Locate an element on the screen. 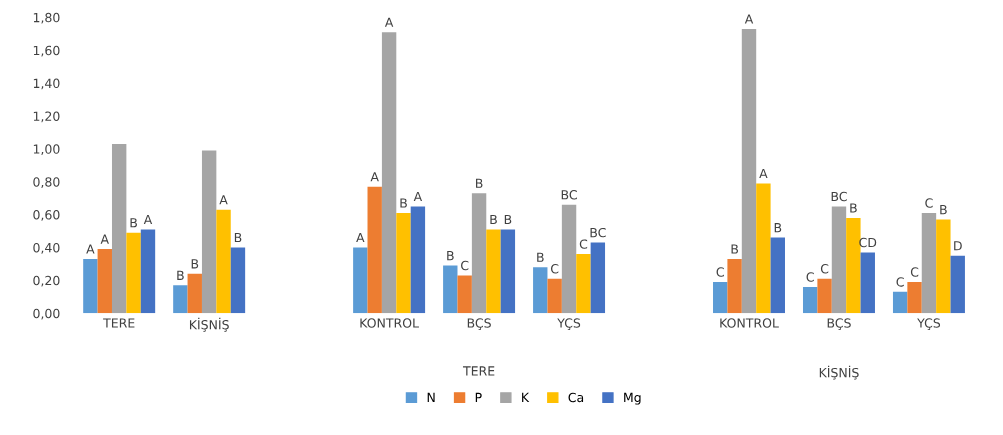 The image size is (1003, 435). x-tick-label: KONTROL is located at coordinates (389, 323).